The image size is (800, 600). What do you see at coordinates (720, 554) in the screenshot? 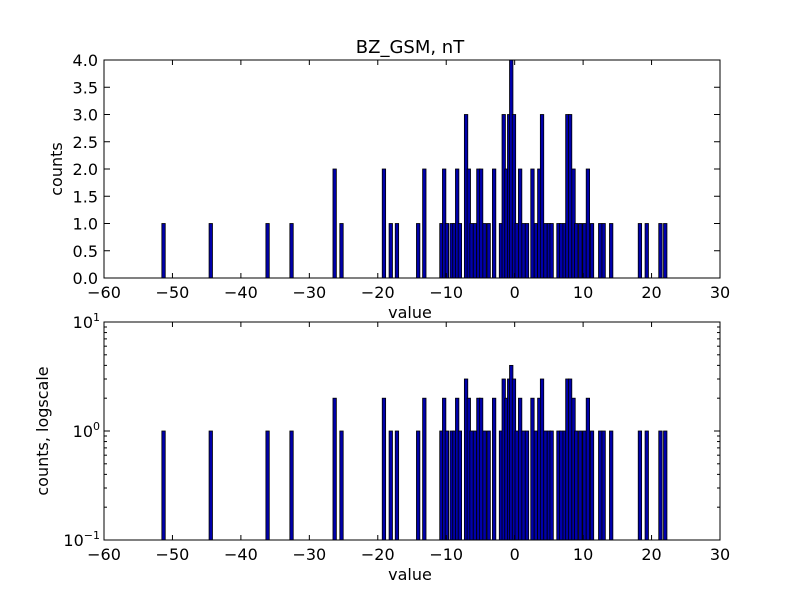
I see `xtick-label-1-9: 30` at bounding box center [720, 554].